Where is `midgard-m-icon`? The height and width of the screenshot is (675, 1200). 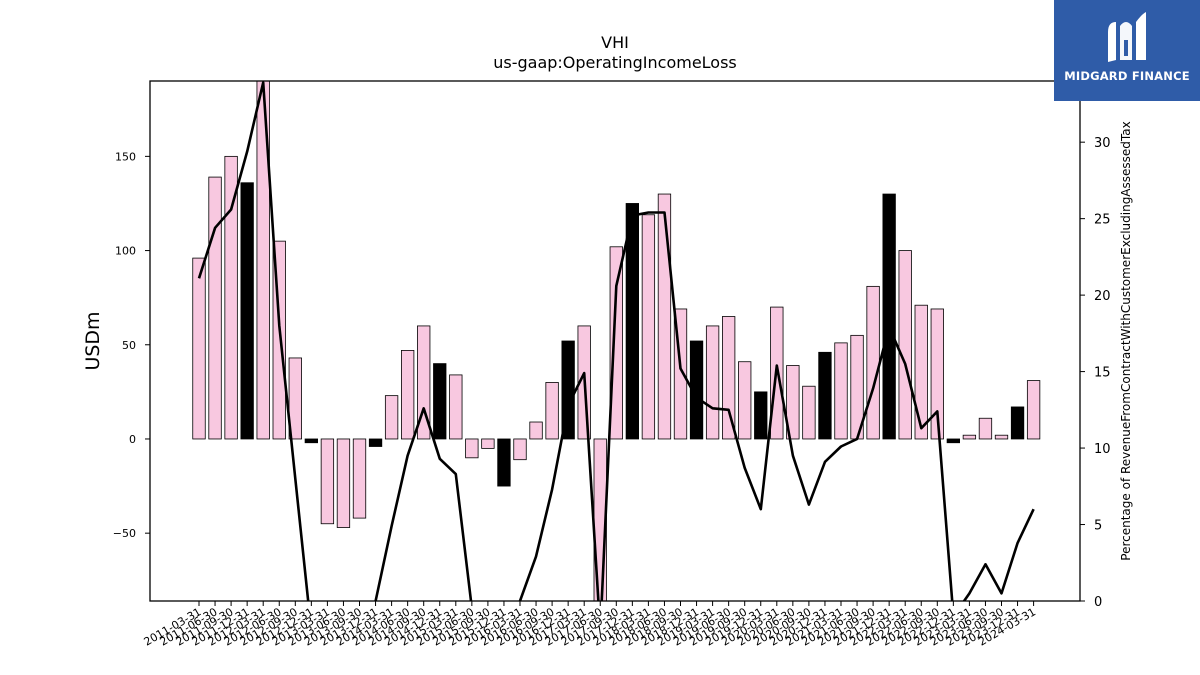 midgard-m-icon is located at coordinates (1127, 37).